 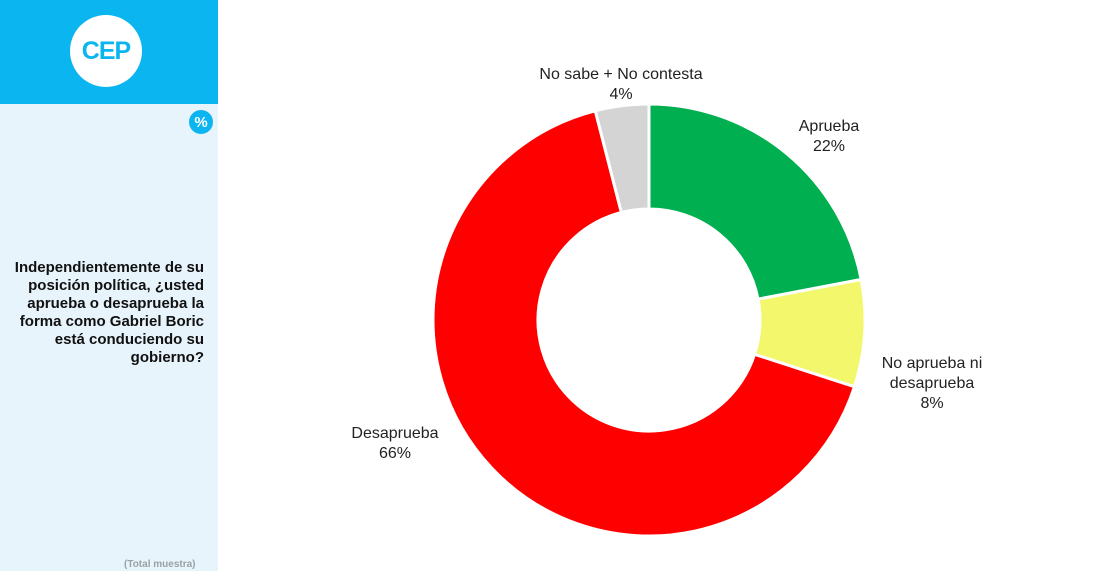 I want to click on slice-name-label: No sabe + No contesta, so click(x=620, y=74).